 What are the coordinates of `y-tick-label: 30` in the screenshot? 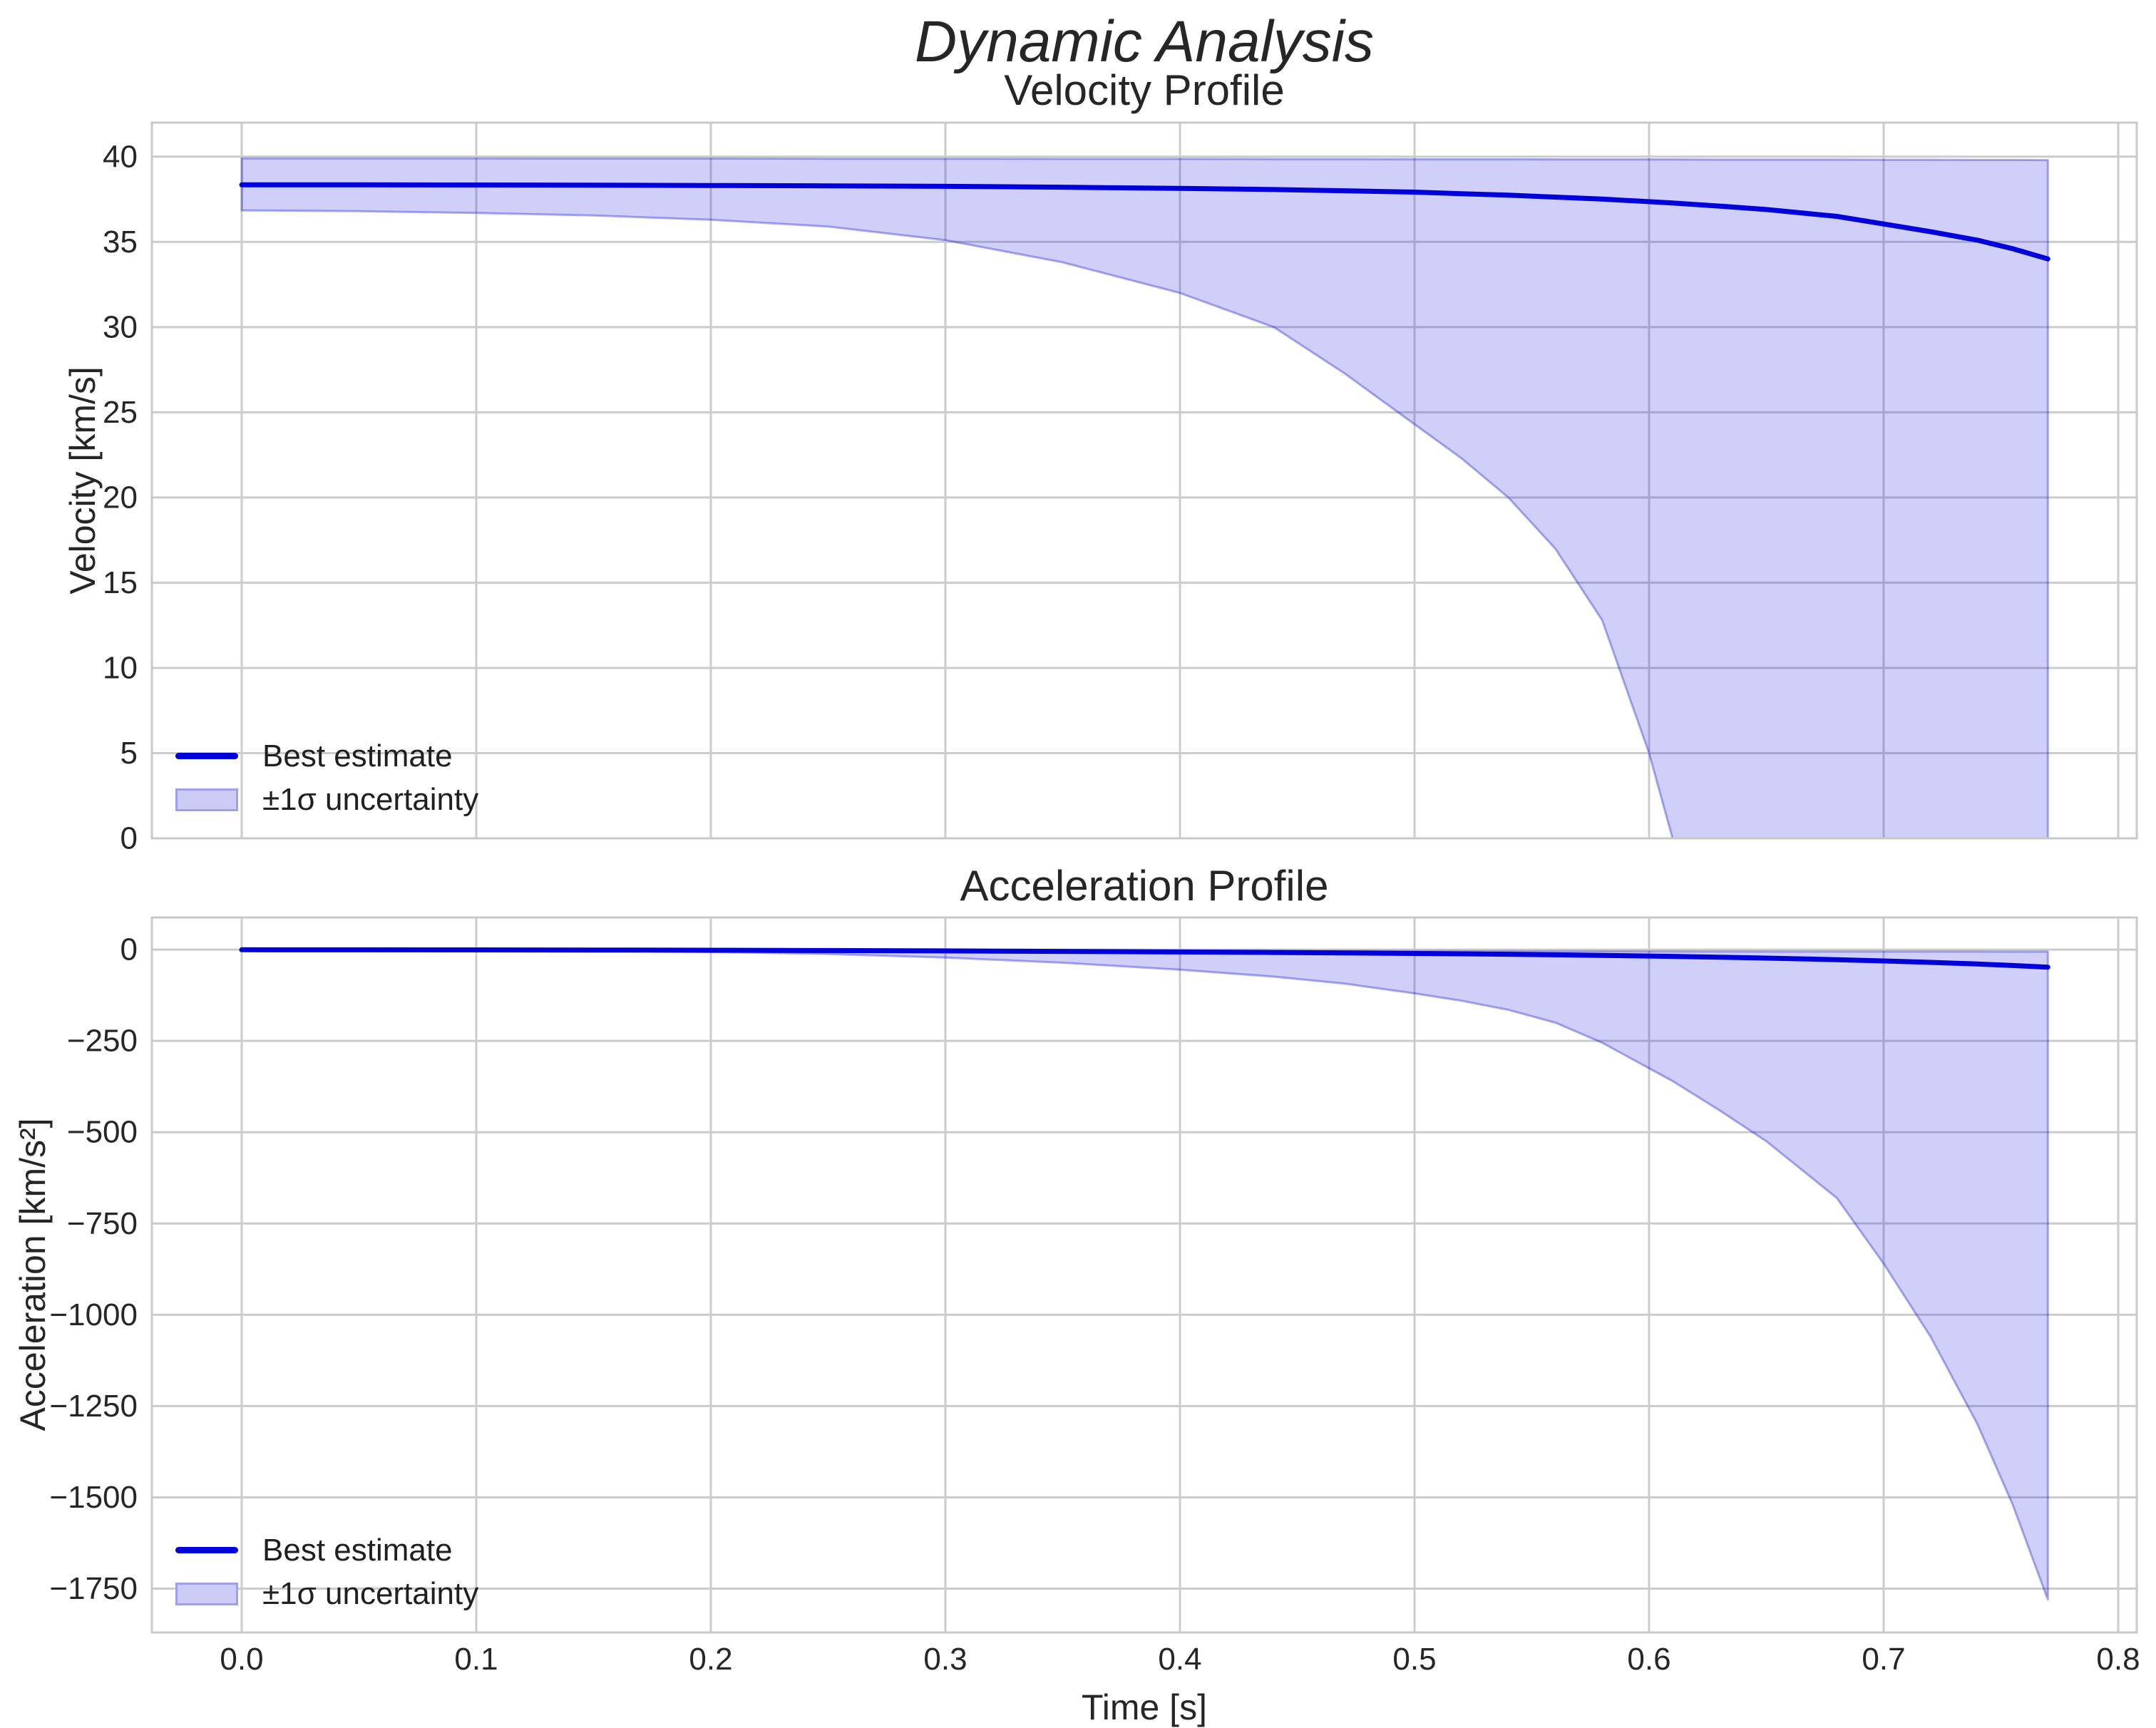 It's located at (120, 326).